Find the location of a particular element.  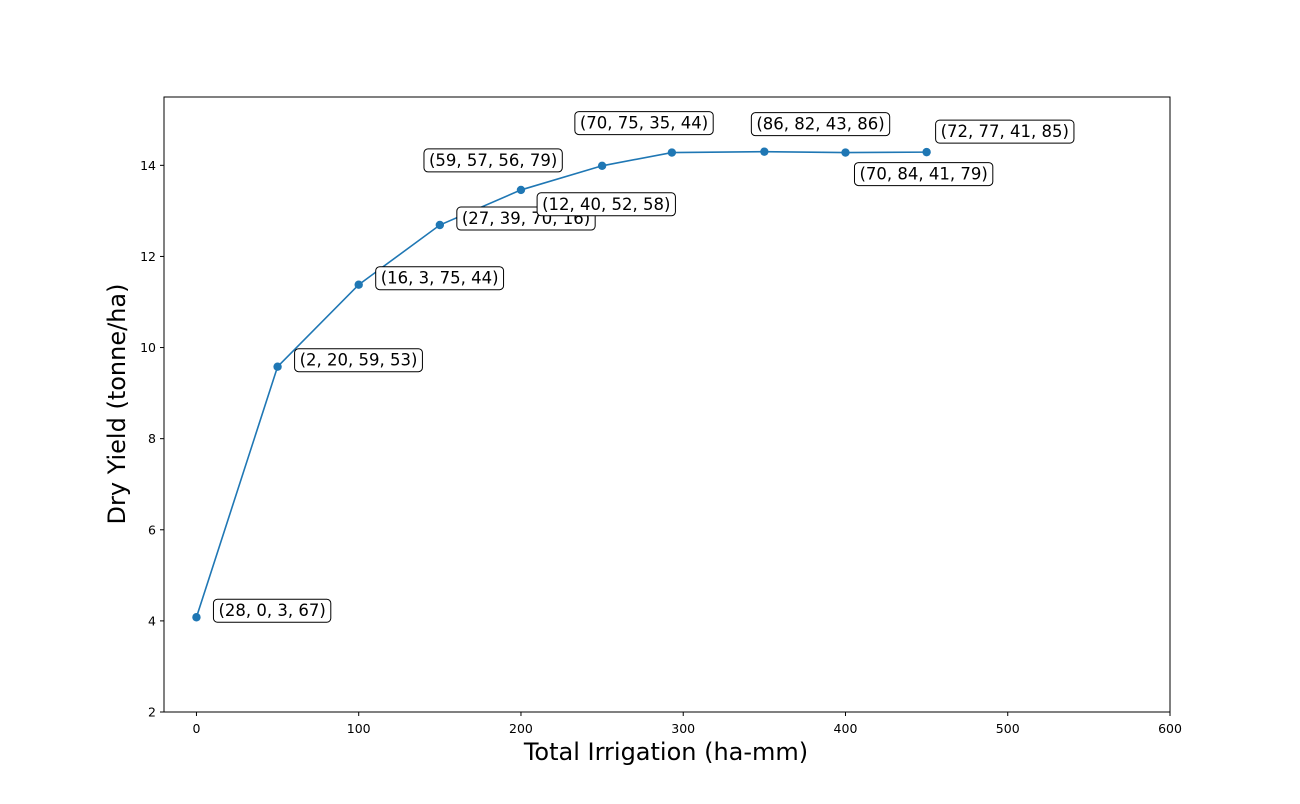

annotation-label: (86, 82, 43, 86) is located at coordinates (820, 124).